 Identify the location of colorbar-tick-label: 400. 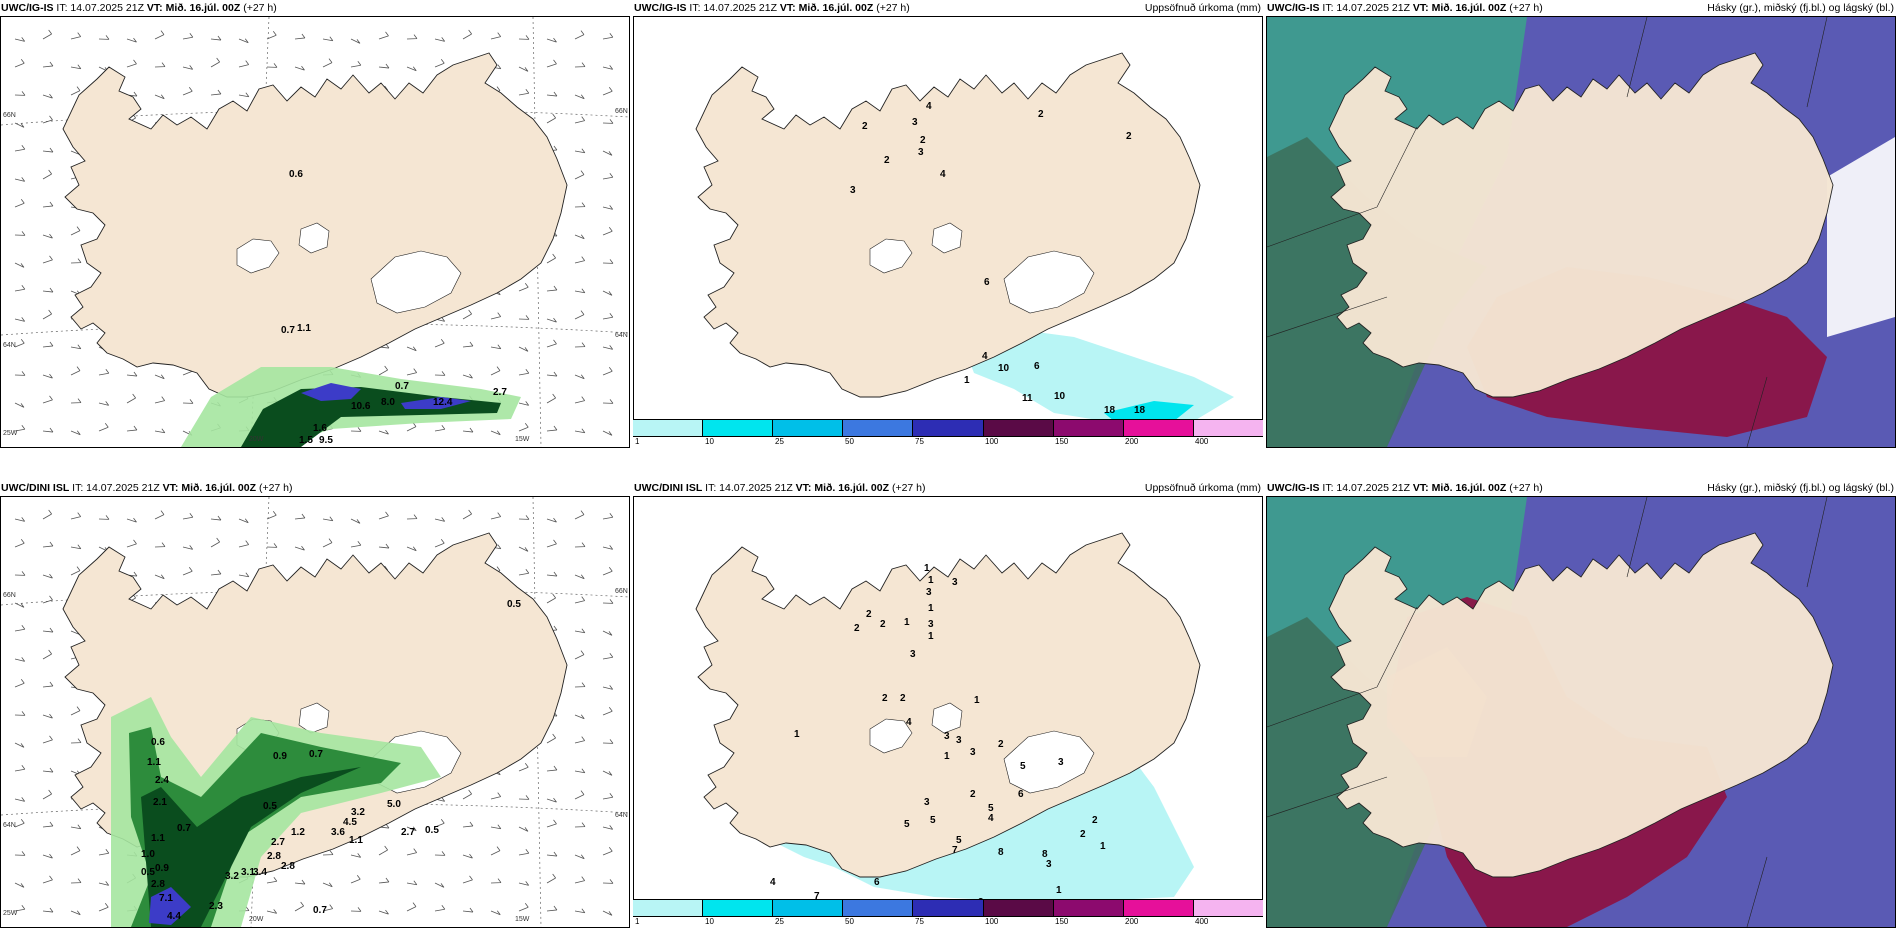
(1202, 921).